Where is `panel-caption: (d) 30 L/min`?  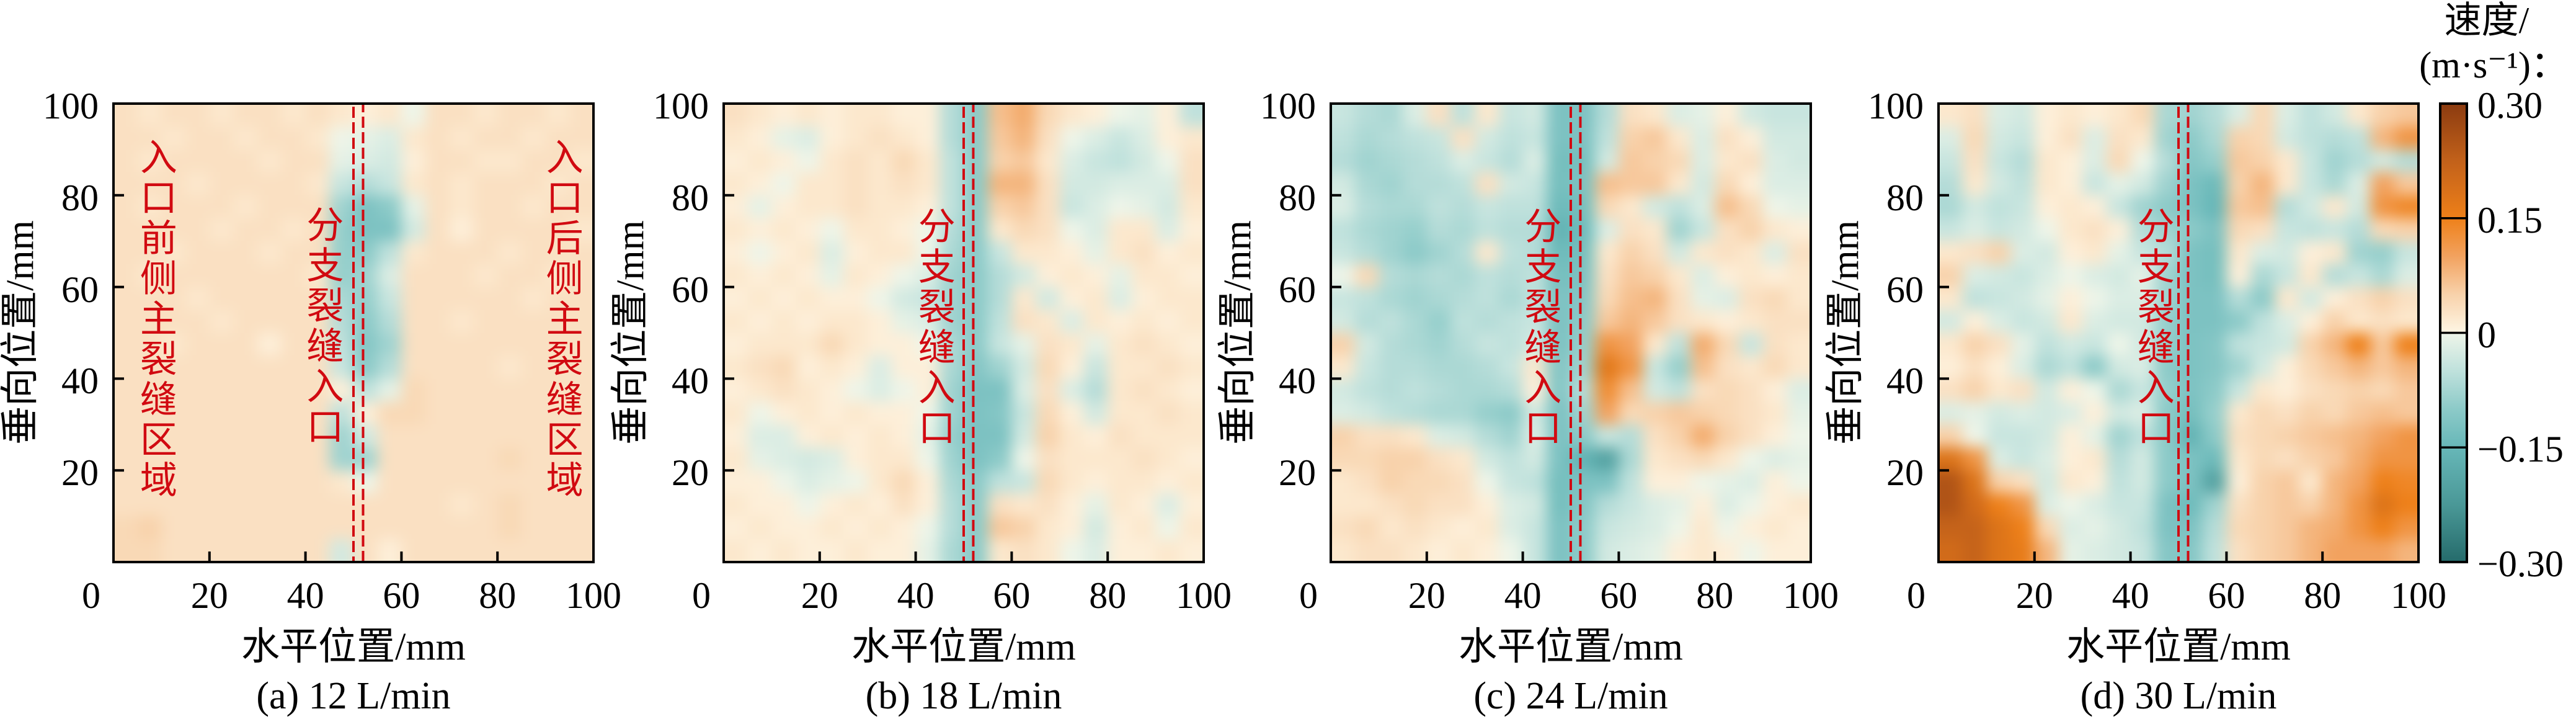 panel-caption: (d) 30 L/min is located at coordinates (2178, 696).